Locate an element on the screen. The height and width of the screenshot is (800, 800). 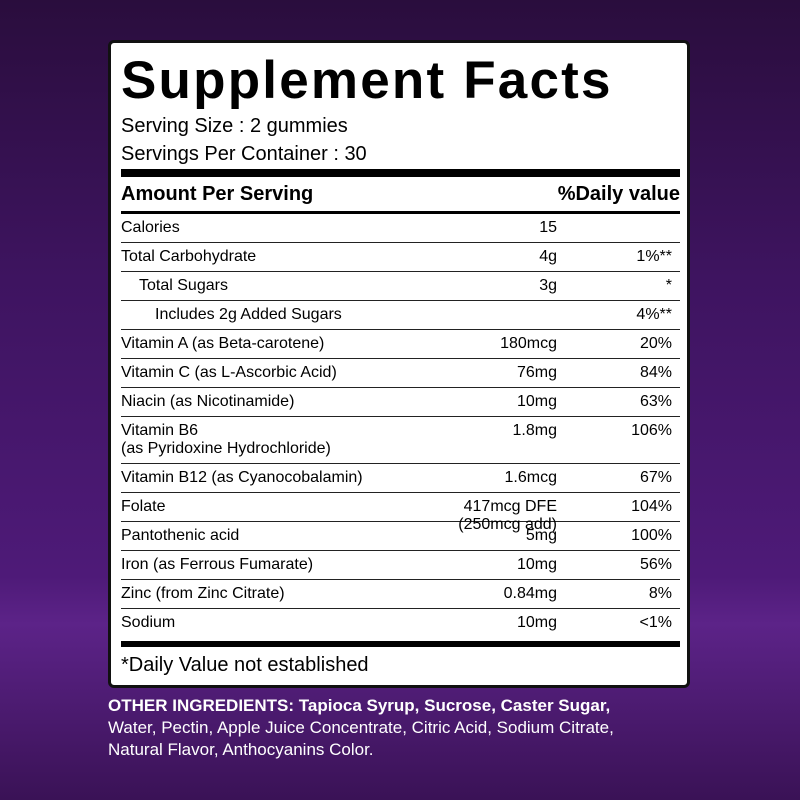
nutrient-row: Vitamin C (as L-Ascorbic Acid) 76mg 84% is located at coordinates (400, 373).